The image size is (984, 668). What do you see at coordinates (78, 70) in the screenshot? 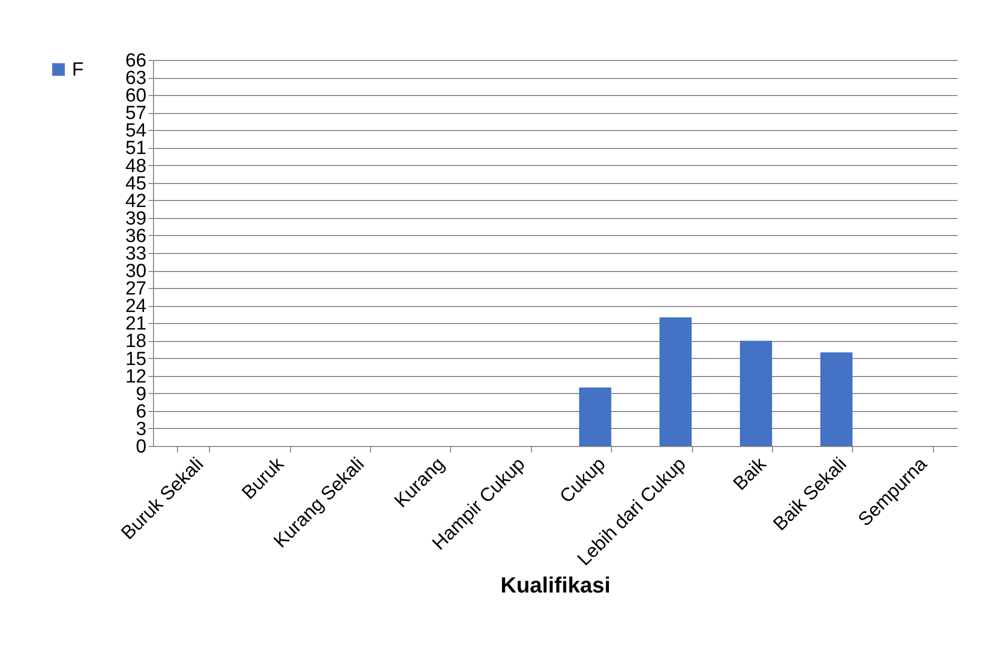
I see `legend-label: F` at bounding box center [78, 70].